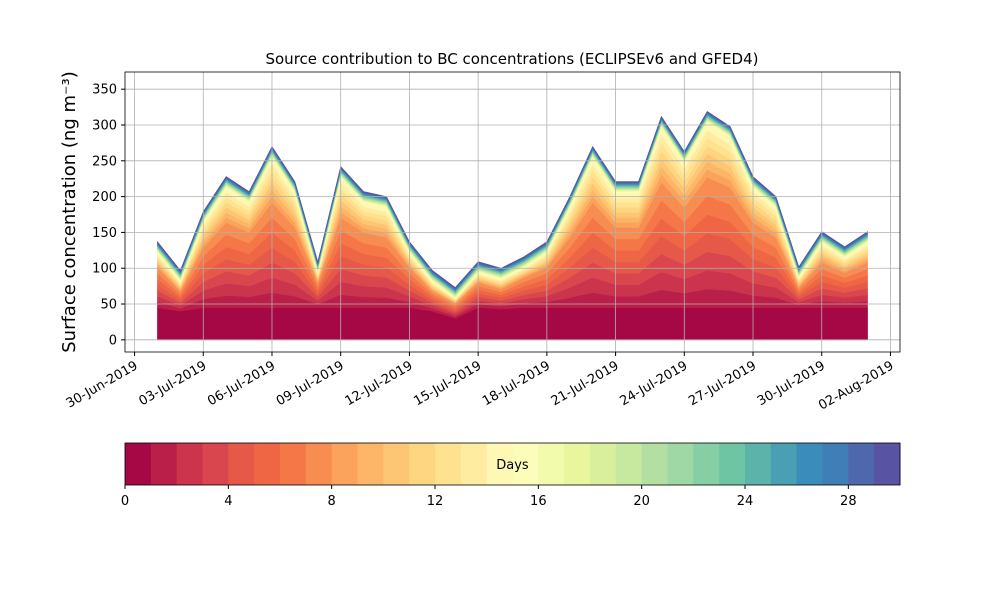 The width and height of the screenshot is (1000, 604). I want to click on y-tick-label: 150, so click(104, 233).